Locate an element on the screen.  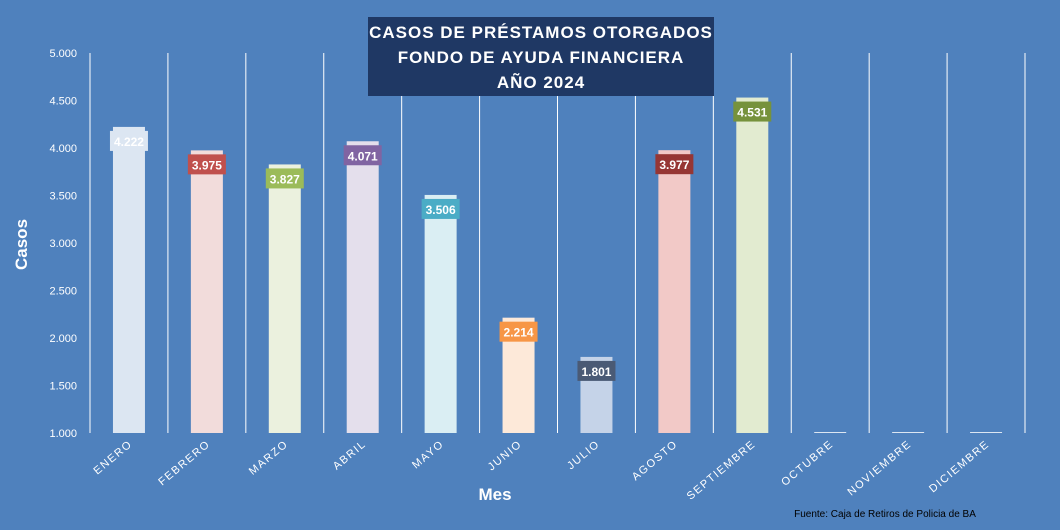
data-label: 3.977 is located at coordinates (674, 165).